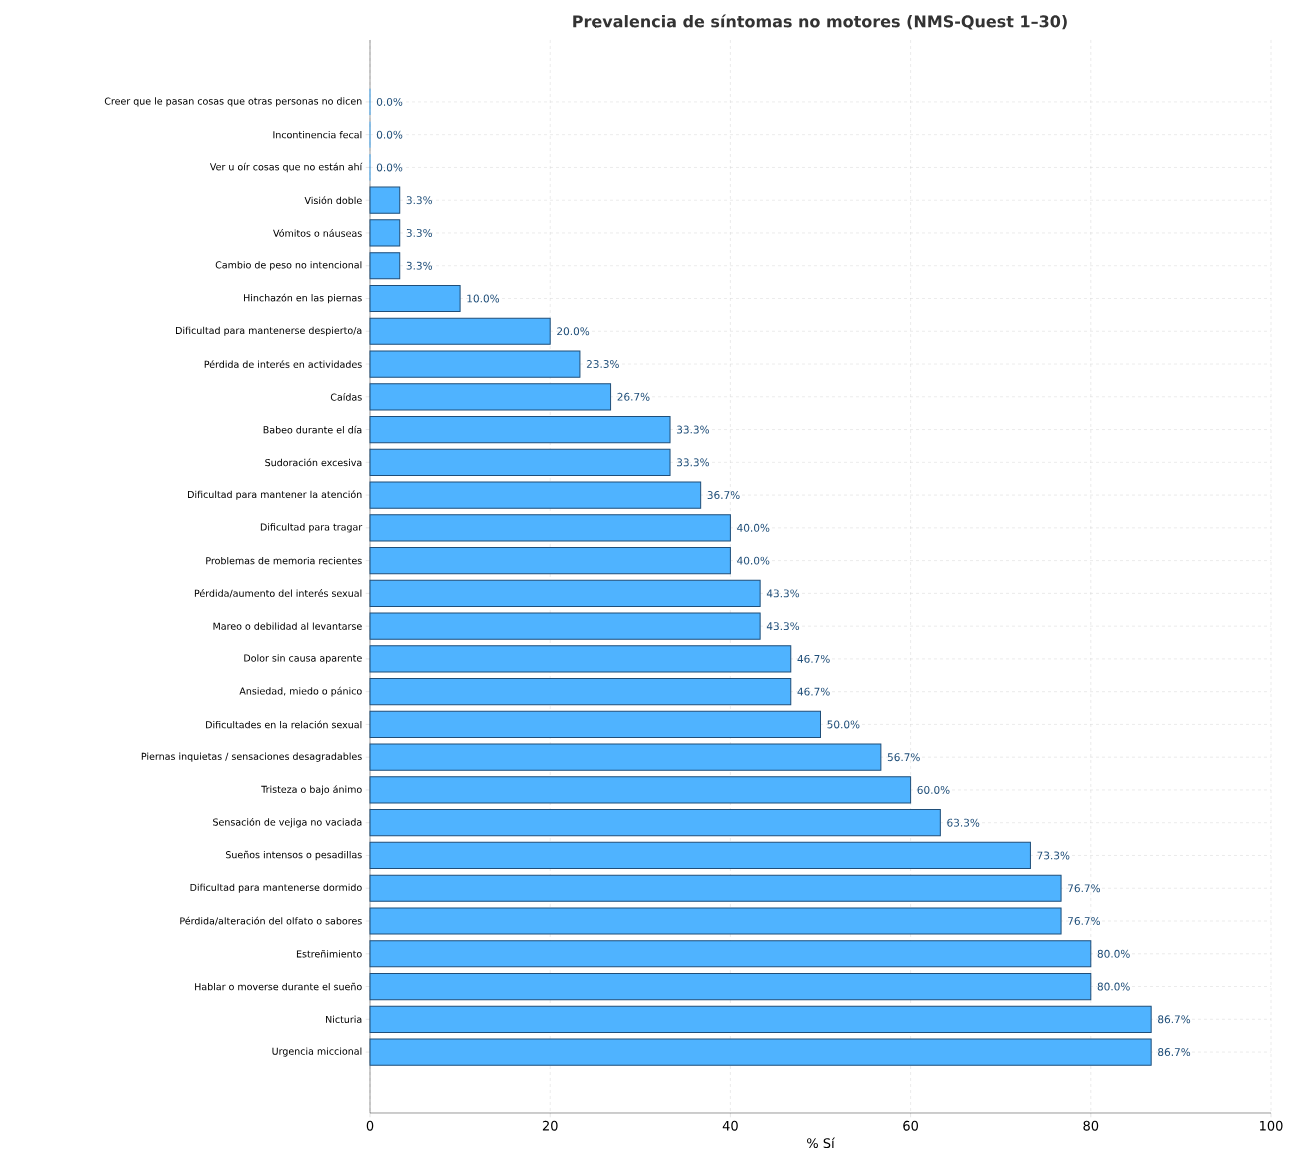 The width and height of the screenshot is (1291, 1165). I want to click on y-tick-label: Estreñimiento, so click(329, 954).